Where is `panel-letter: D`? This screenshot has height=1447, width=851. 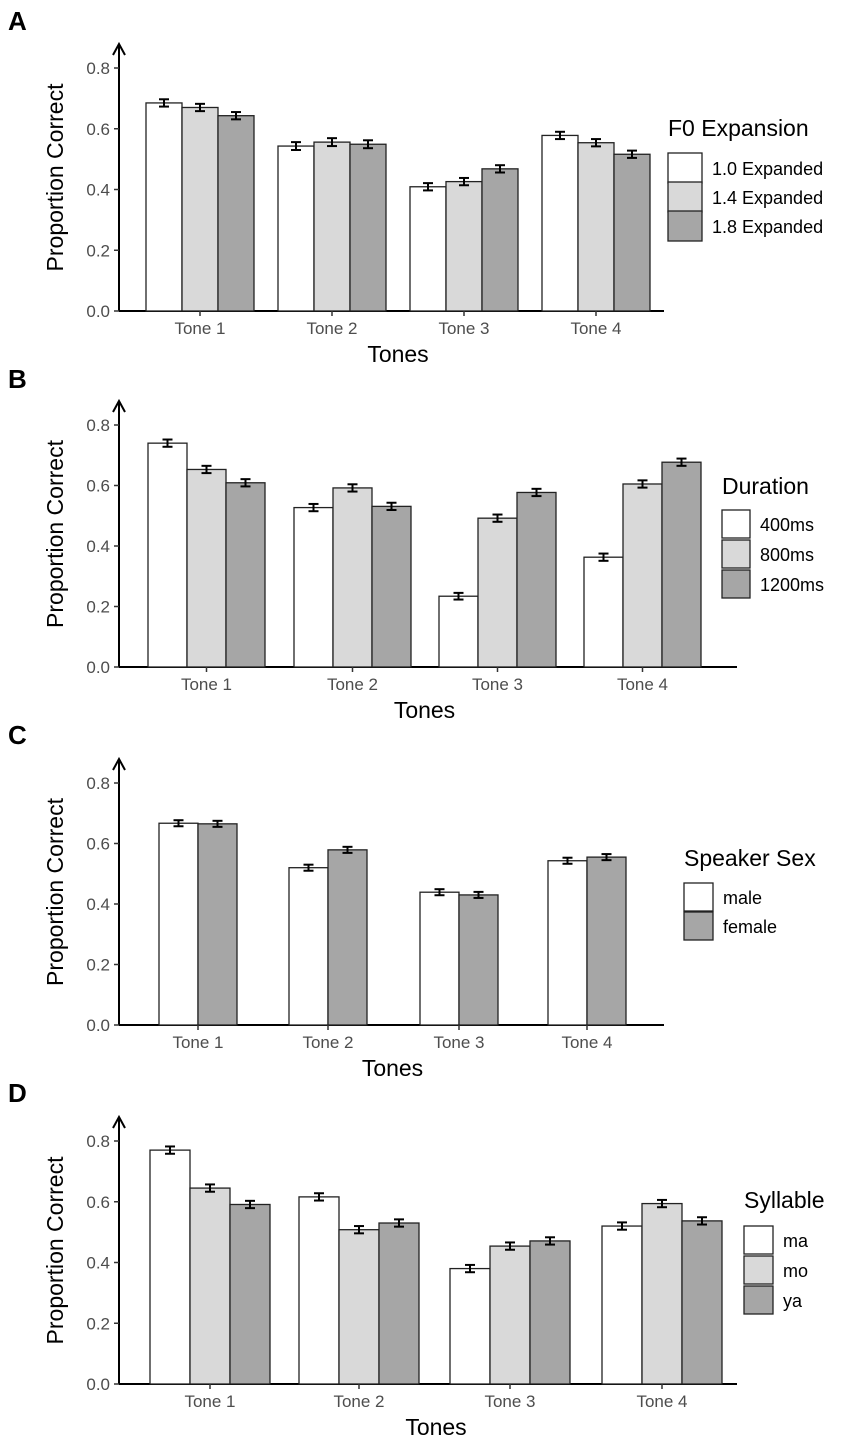 panel-letter: D is located at coordinates (17, 1093).